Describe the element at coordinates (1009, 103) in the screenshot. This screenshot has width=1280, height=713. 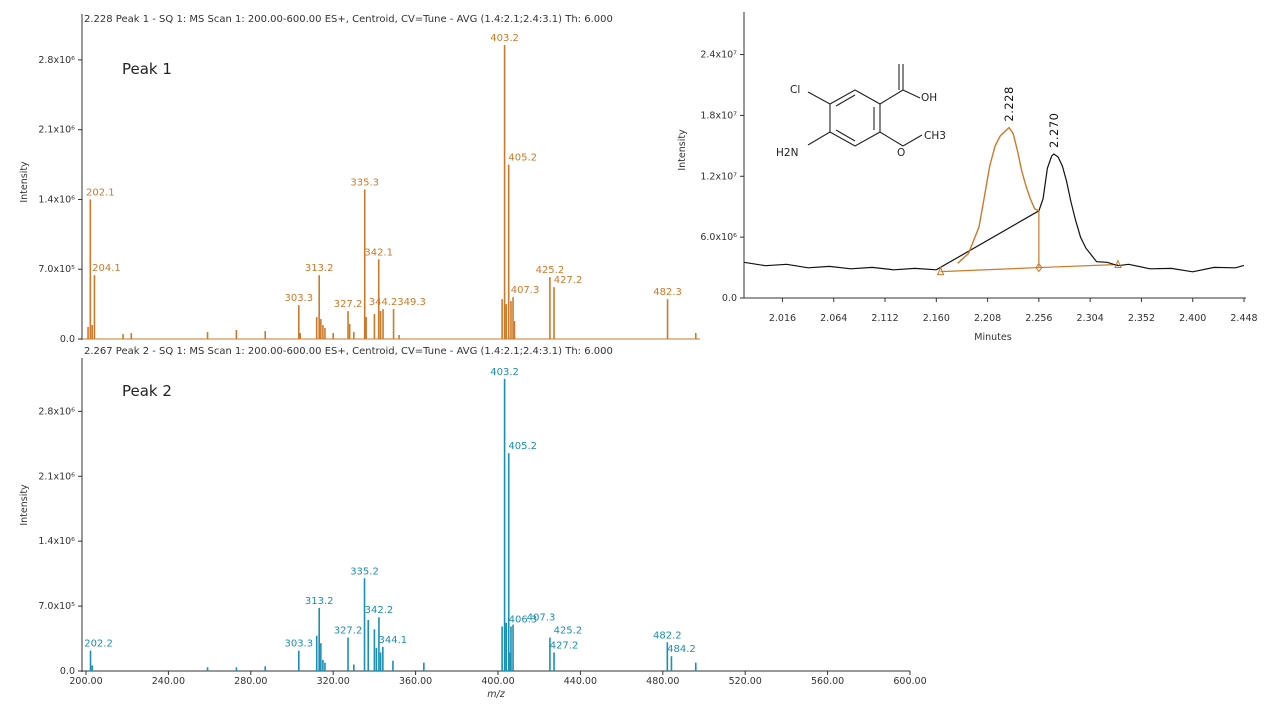
I see `chromatogram-peak-label: 2.228` at that location.